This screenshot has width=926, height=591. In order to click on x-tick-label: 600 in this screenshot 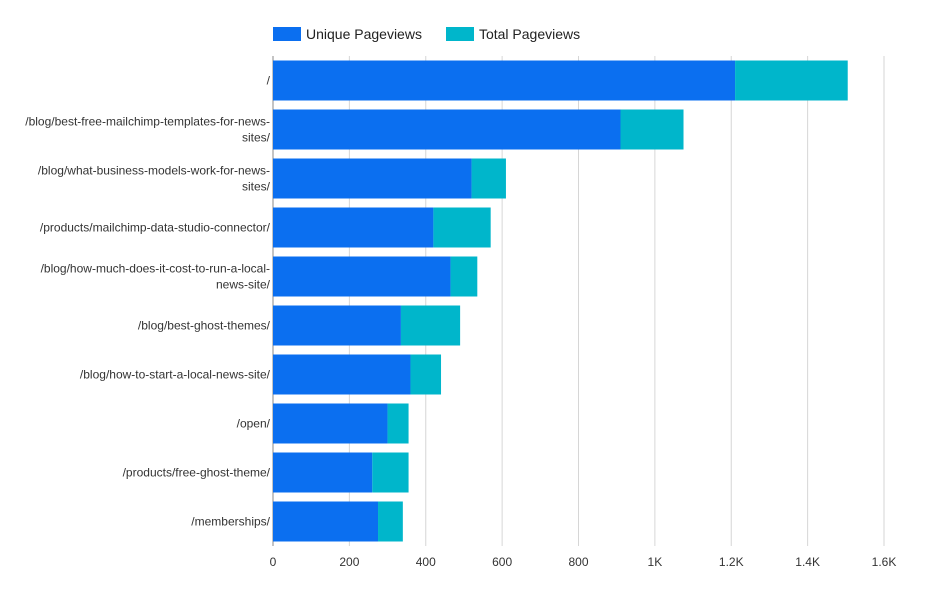, I will do `click(502, 562)`.